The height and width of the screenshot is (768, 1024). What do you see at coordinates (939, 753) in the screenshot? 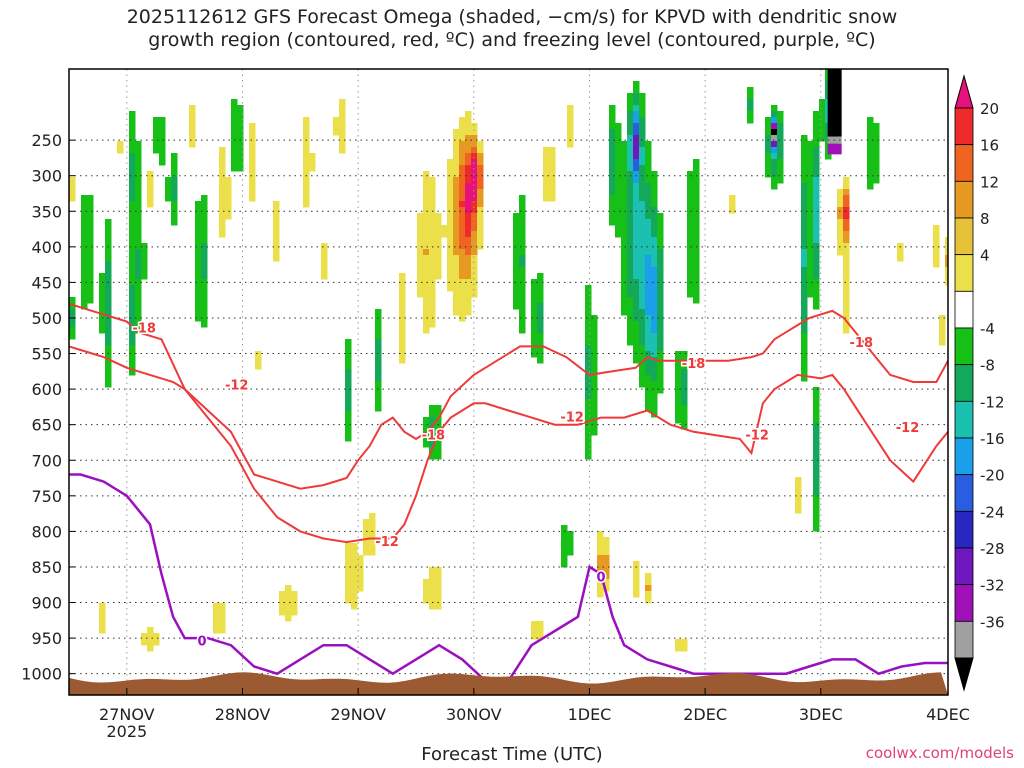
I see `credit-link: coolwx.com/models` at bounding box center [939, 753].